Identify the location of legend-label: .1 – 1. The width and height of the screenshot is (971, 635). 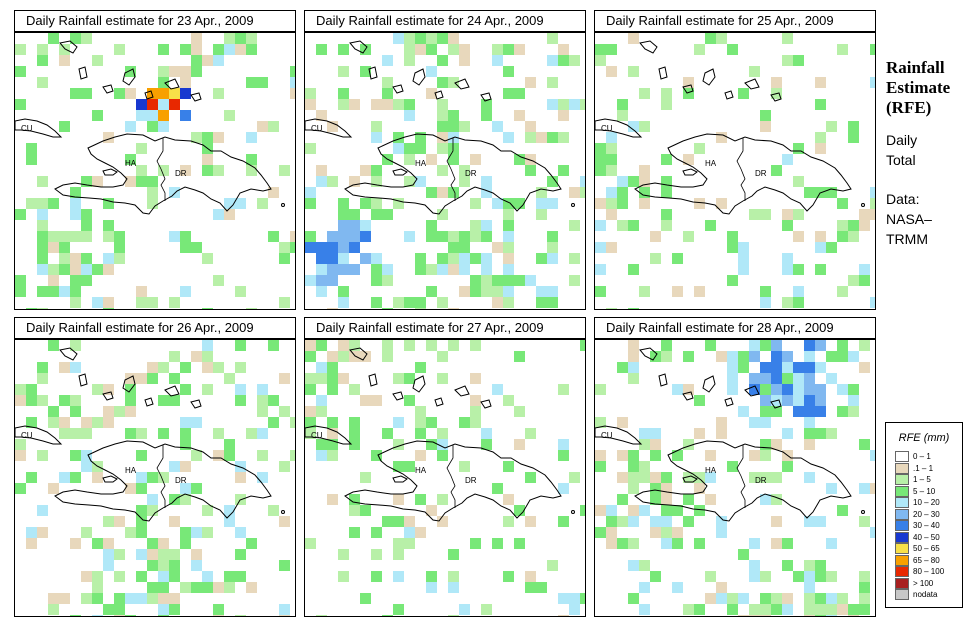
(923, 468).